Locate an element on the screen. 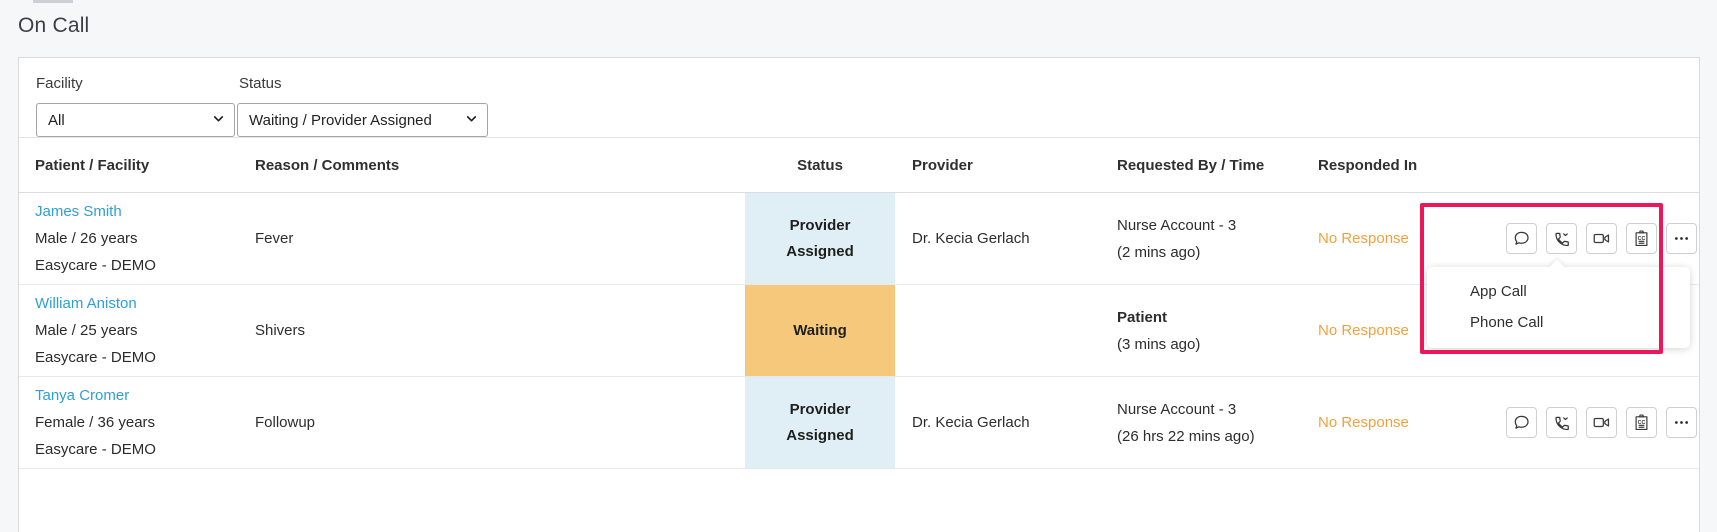 The width and height of the screenshot is (1717, 532). provider-cell is located at coordinates (996, 330).